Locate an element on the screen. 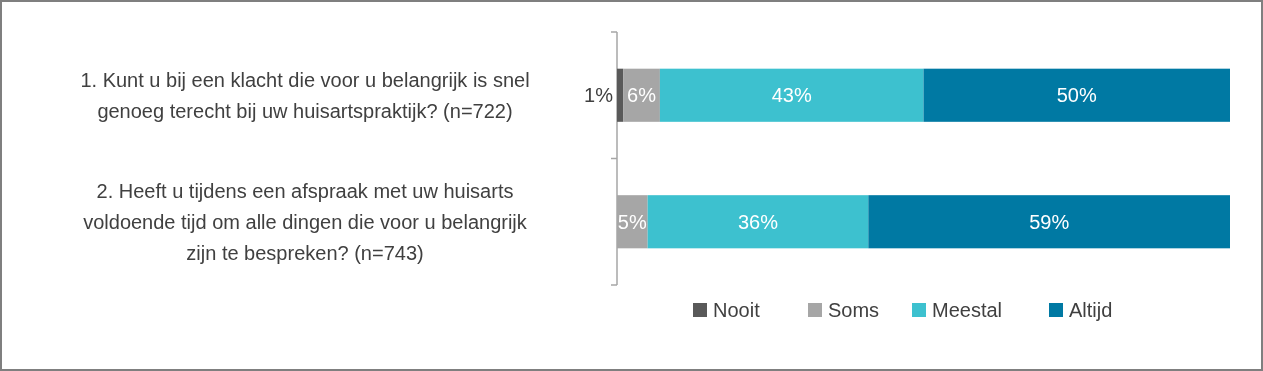 The width and height of the screenshot is (1263, 371). data-label: 36% is located at coordinates (758, 221).